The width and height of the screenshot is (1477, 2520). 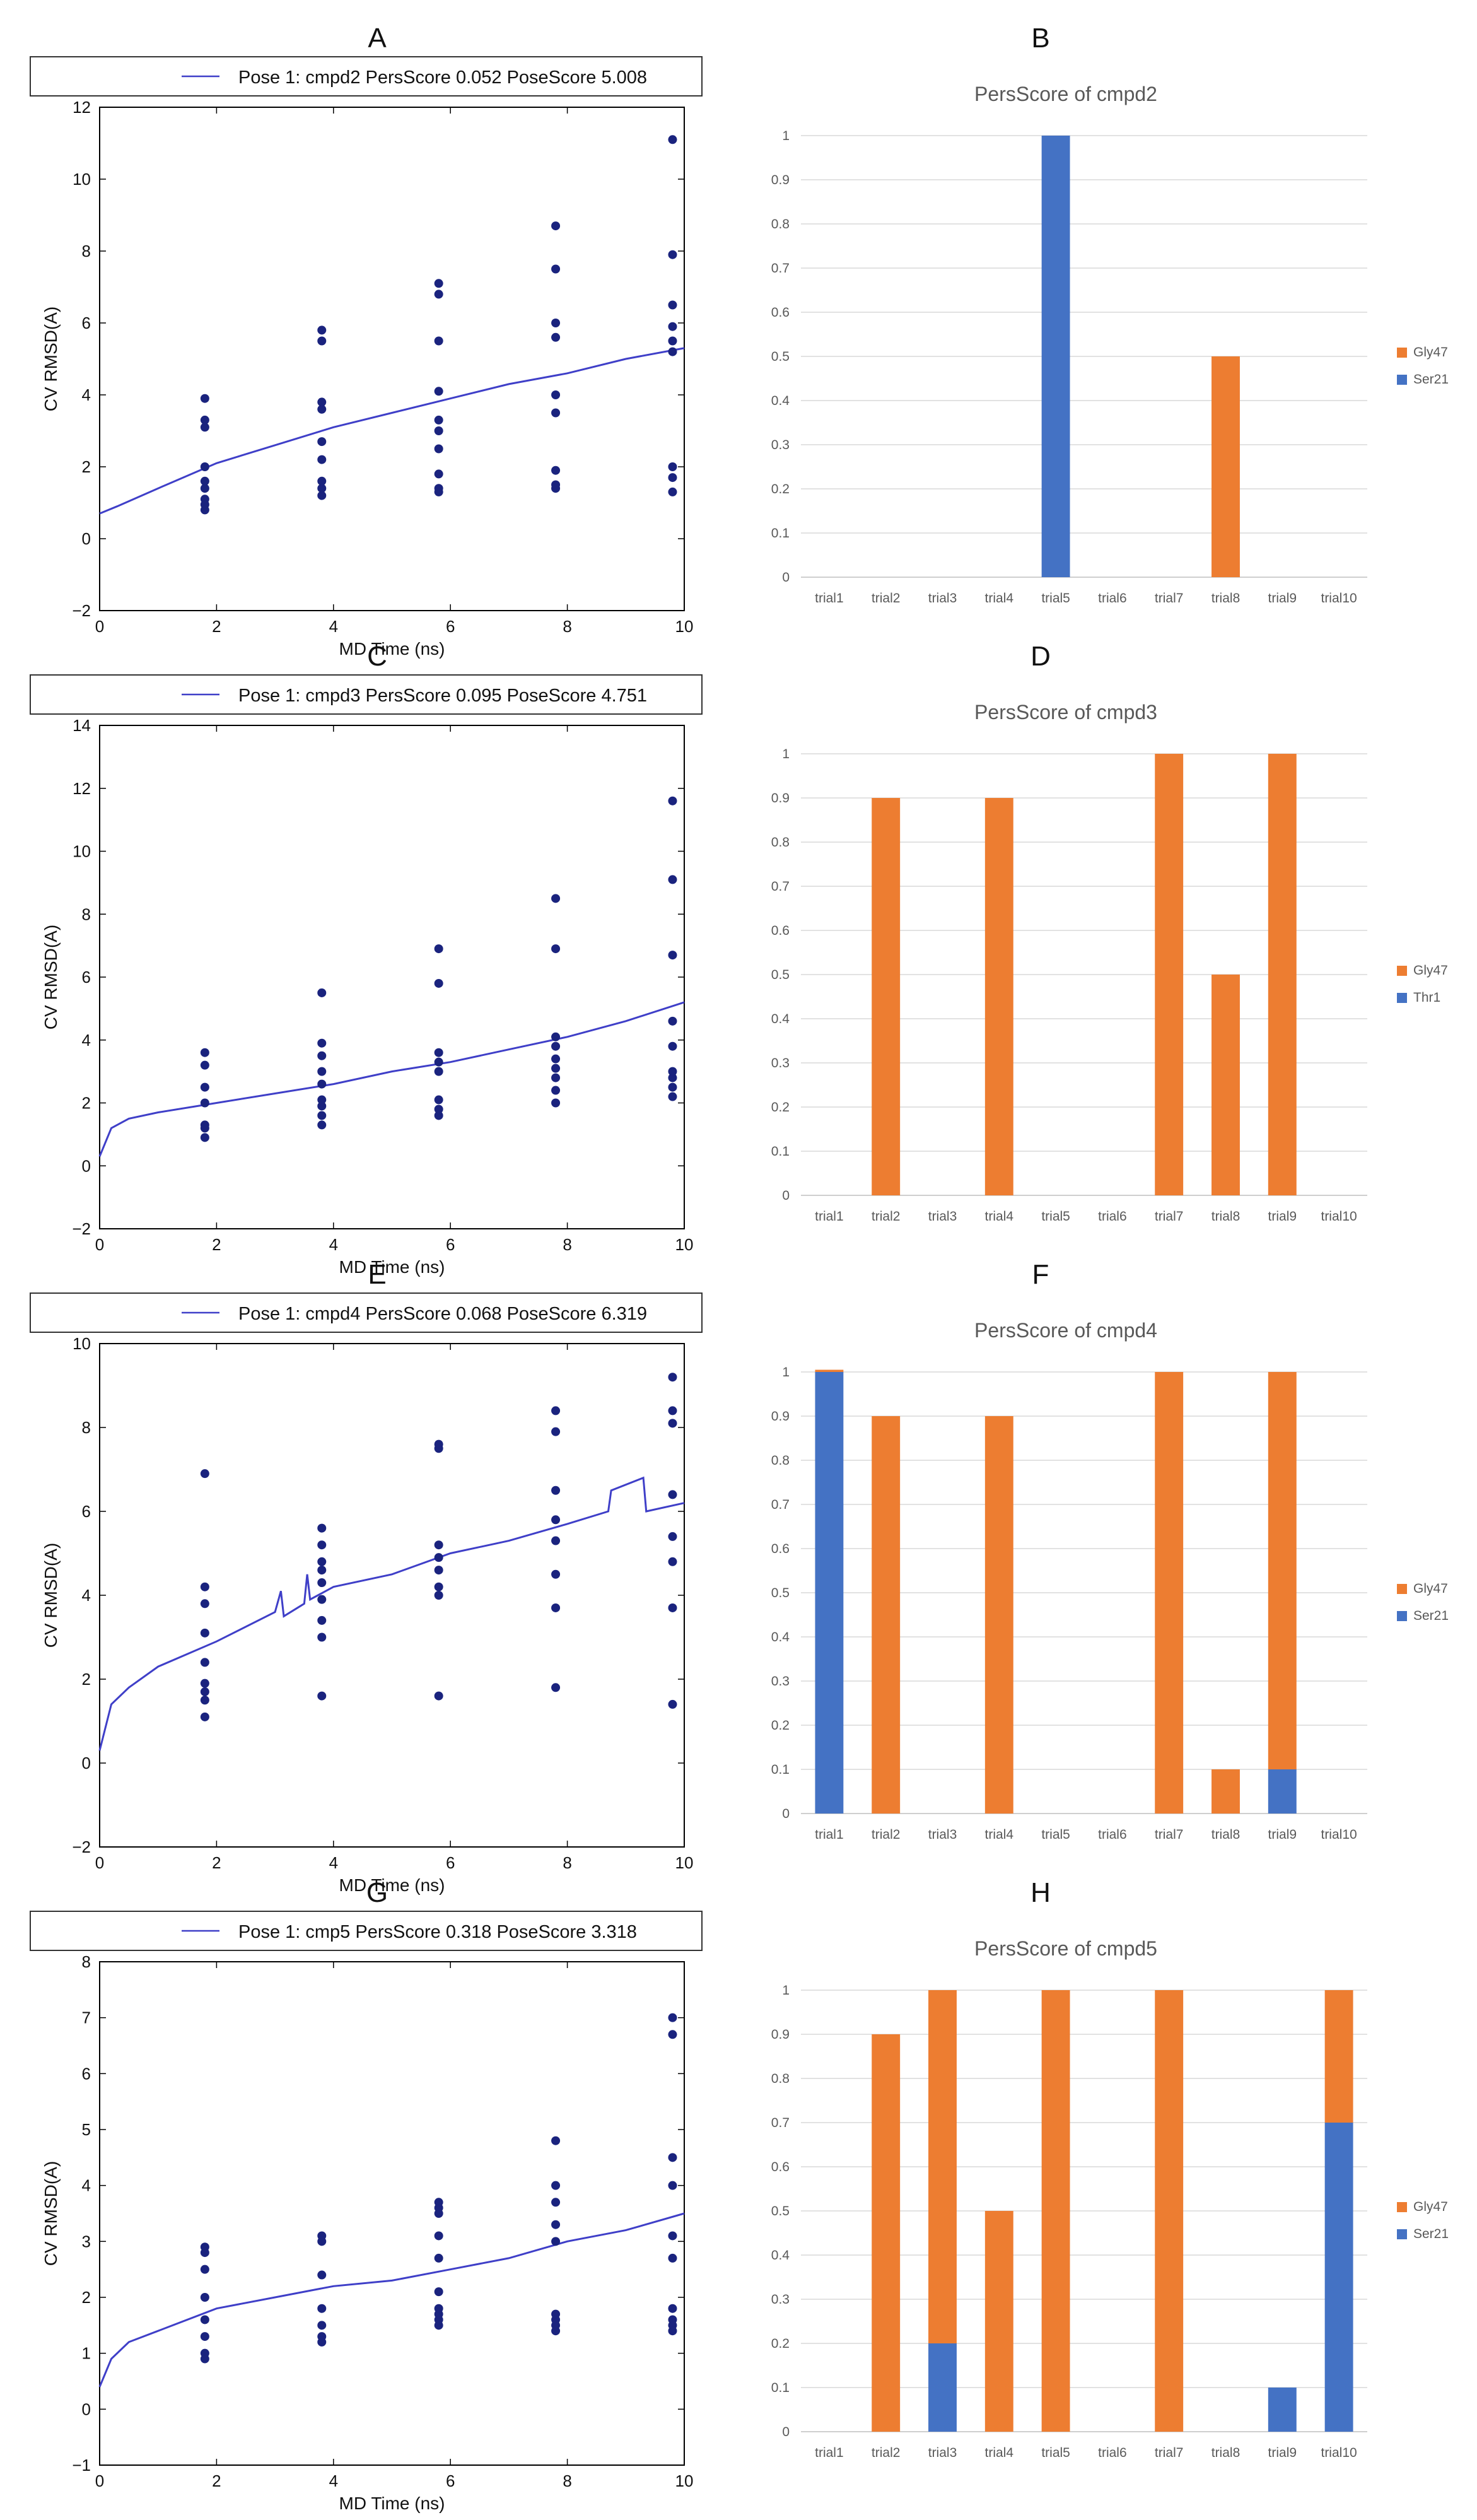 What do you see at coordinates (377, 656) in the screenshot?
I see `panel-letter: C` at bounding box center [377, 656].